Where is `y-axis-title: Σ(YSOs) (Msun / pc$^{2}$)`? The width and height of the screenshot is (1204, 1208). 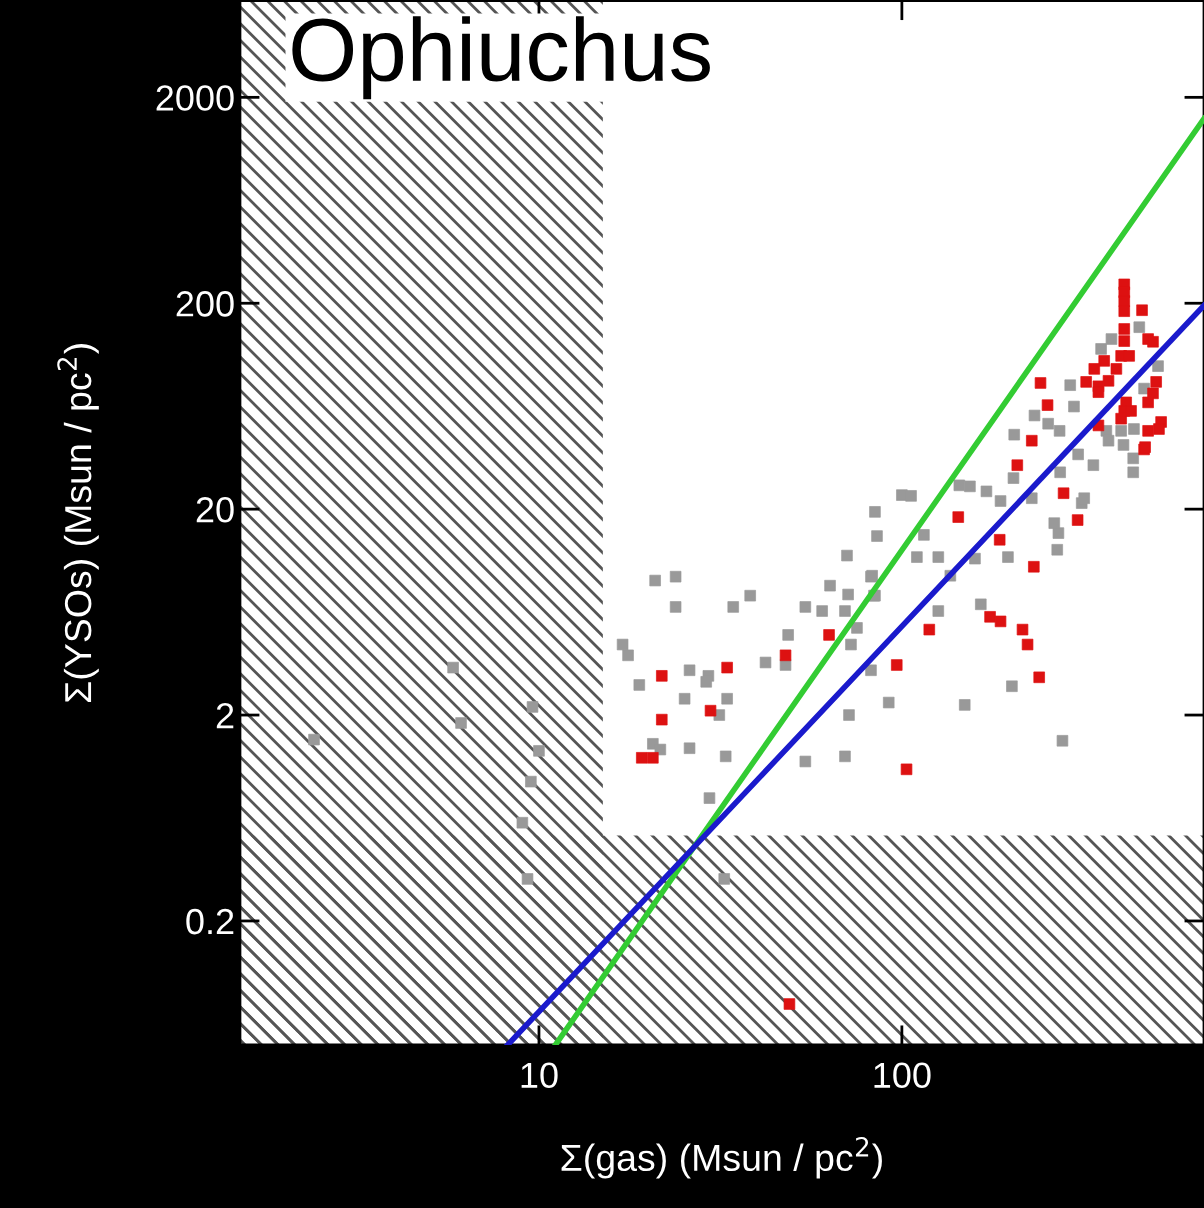 y-axis-title: Σ(YSOs) (Msun / pc$^{2}$) is located at coordinates (78, 523).